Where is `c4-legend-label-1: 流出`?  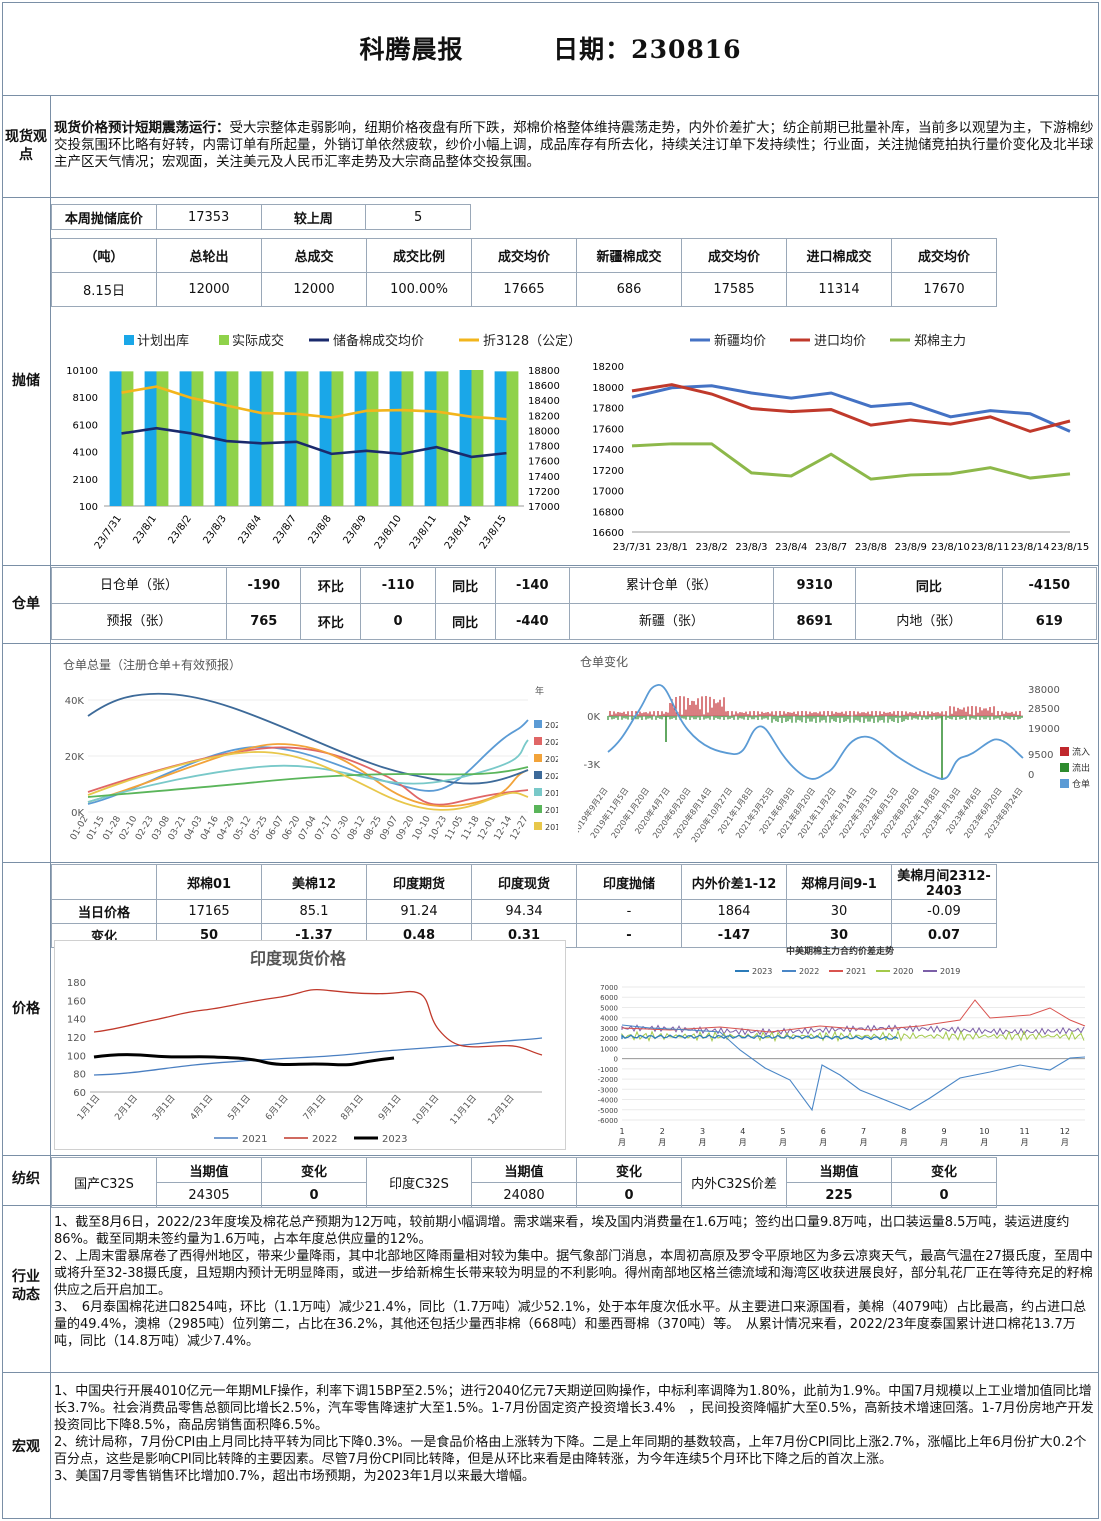 c4-legend-label-1: 流出 is located at coordinates (1081, 768).